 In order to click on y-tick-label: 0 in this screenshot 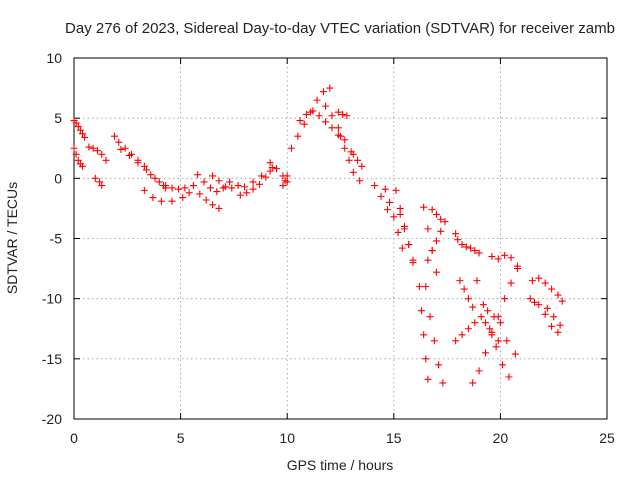, I will do `click(58, 178)`.